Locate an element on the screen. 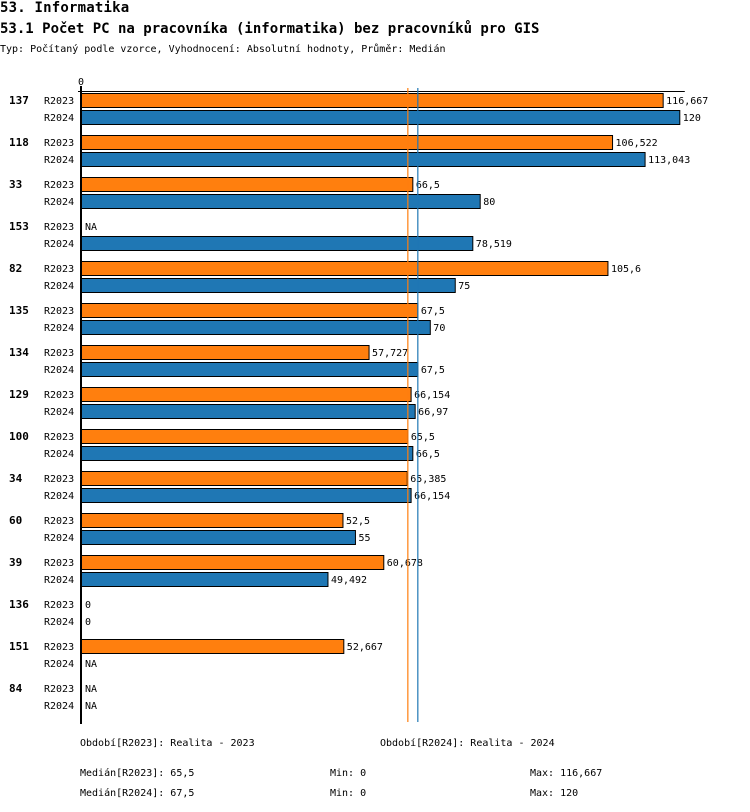 The height and width of the screenshot is (812, 750). category-label: 39 is located at coordinates (15, 562).